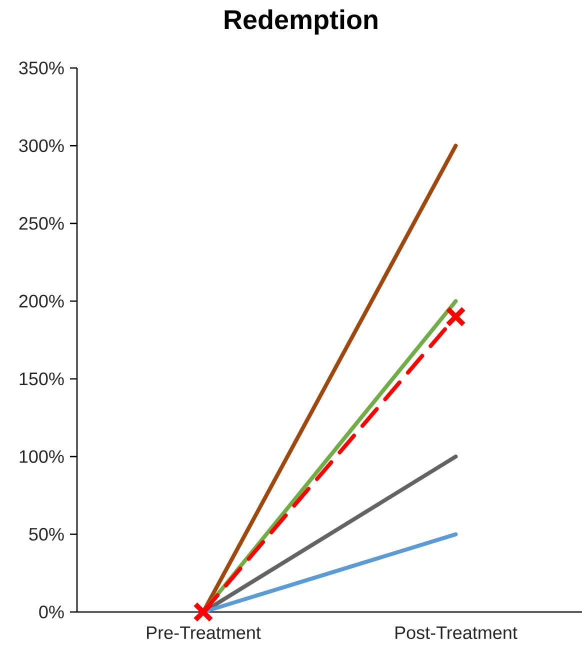  I want to click on y-tick-label: 300%, so click(41, 145).